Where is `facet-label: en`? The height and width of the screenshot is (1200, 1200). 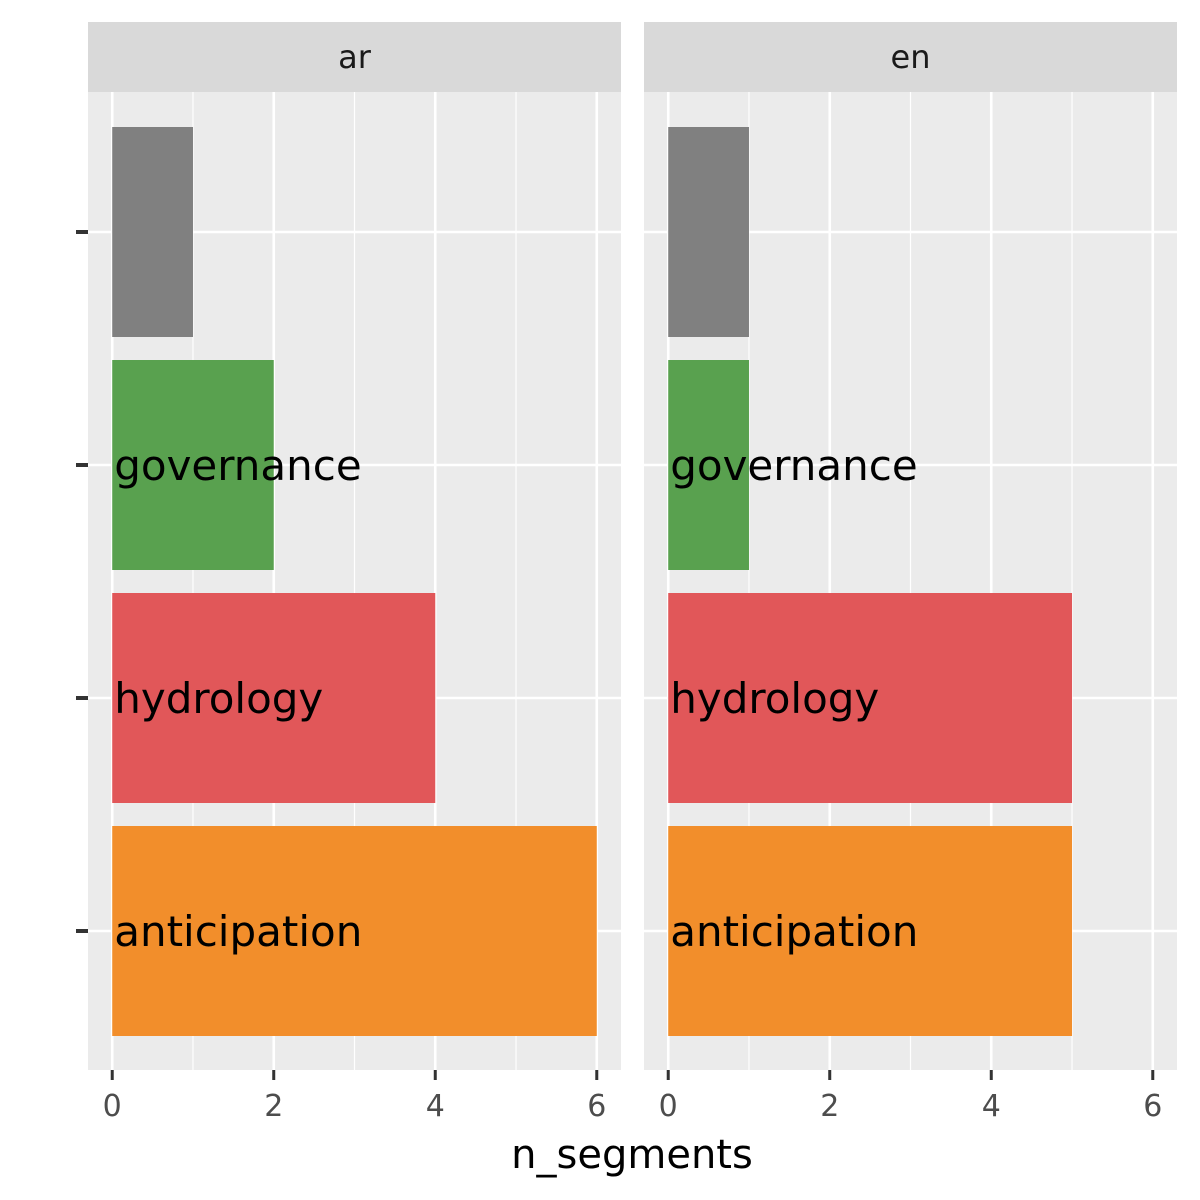
facet-label: en is located at coordinates (911, 57).